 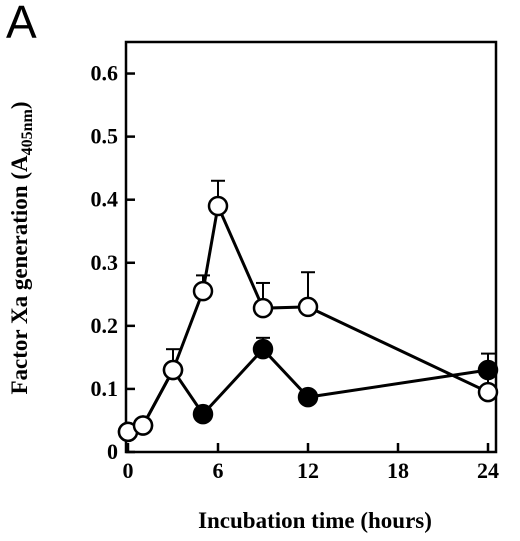 I want to click on x-tick-label: 6, so click(x=218, y=470).